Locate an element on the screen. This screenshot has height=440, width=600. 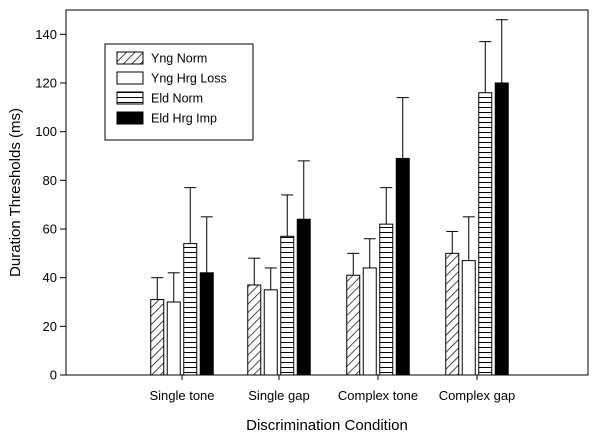
y-tick-label: 120 is located at coordinates (46, 83).